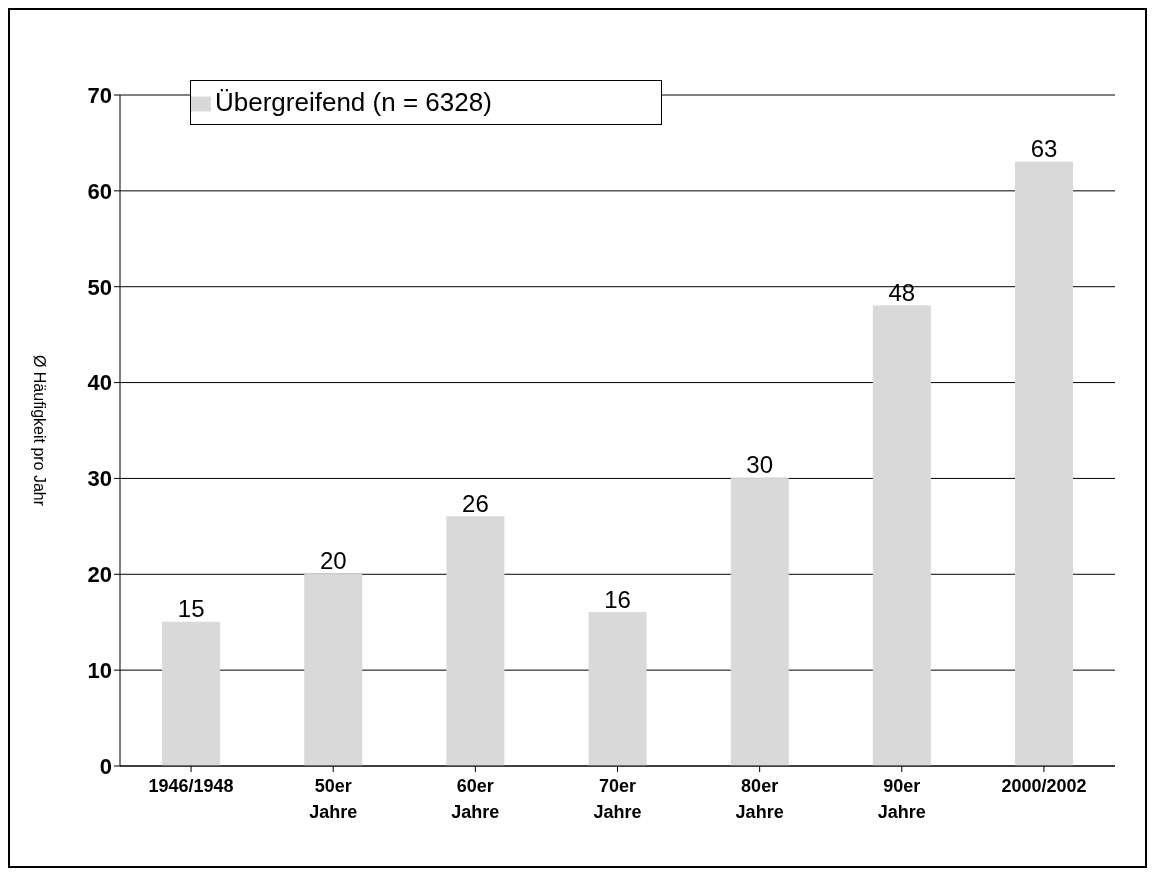 The image size is (1155, 876). What do you see at coordinates (99, 383) in the screenshot?
I see `y-tick-label: 40` at bounding box center [99, 383].